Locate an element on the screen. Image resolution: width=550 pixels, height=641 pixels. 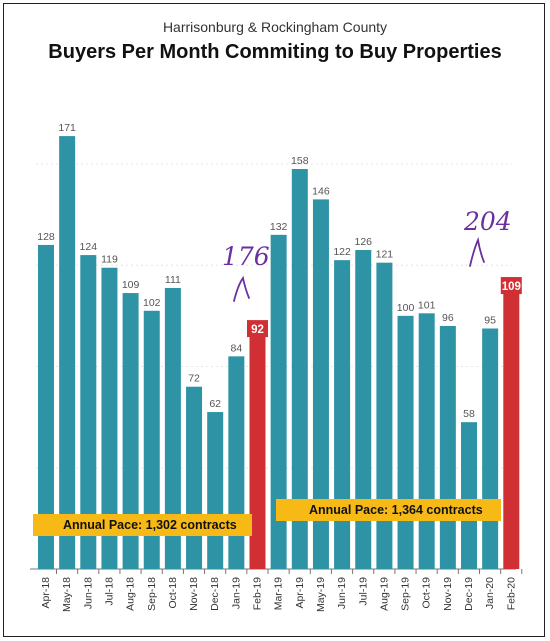
x-tick-label-Sep-18: Sep-18 is located at coordinates (152, 594).